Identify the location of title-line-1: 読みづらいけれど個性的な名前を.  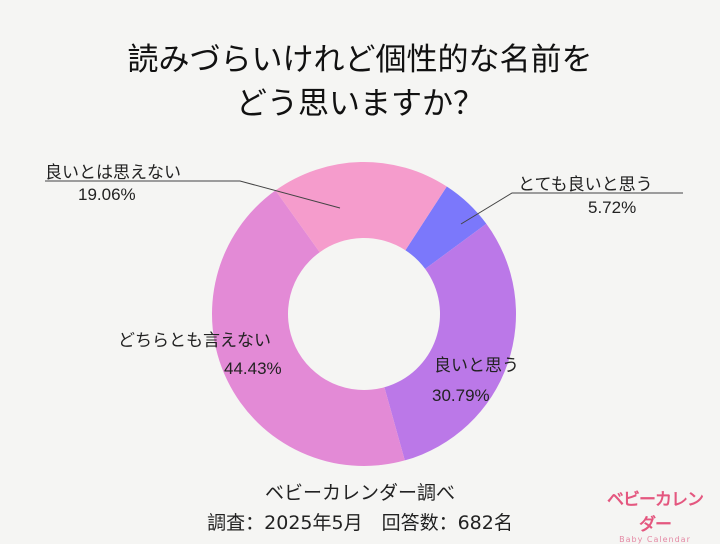
(360, 60).